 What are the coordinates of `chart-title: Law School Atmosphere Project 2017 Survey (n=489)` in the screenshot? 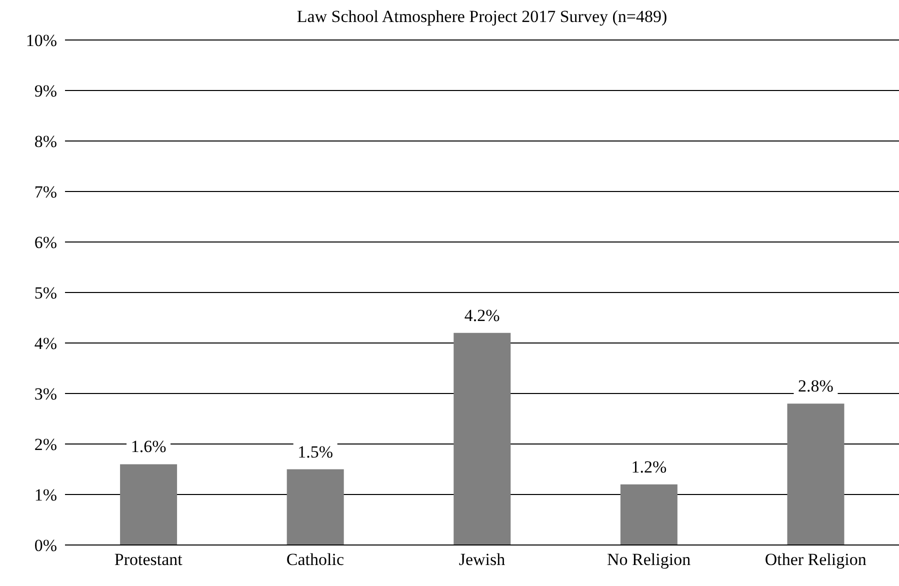 It's located at (482, 16).